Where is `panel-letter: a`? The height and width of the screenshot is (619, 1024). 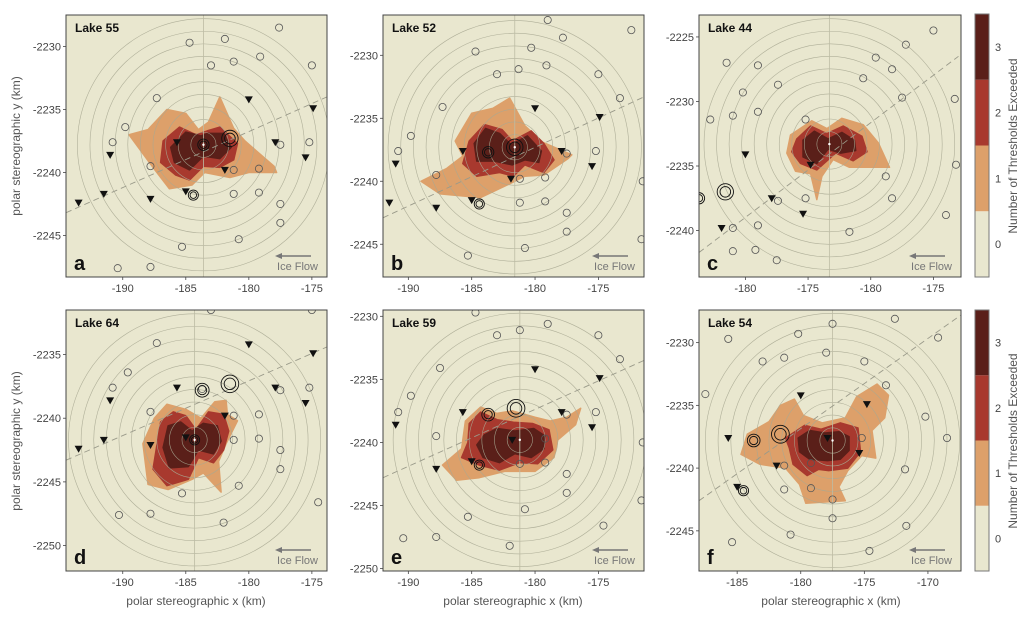 panel-letter: a is located at coordinates (80, 264).